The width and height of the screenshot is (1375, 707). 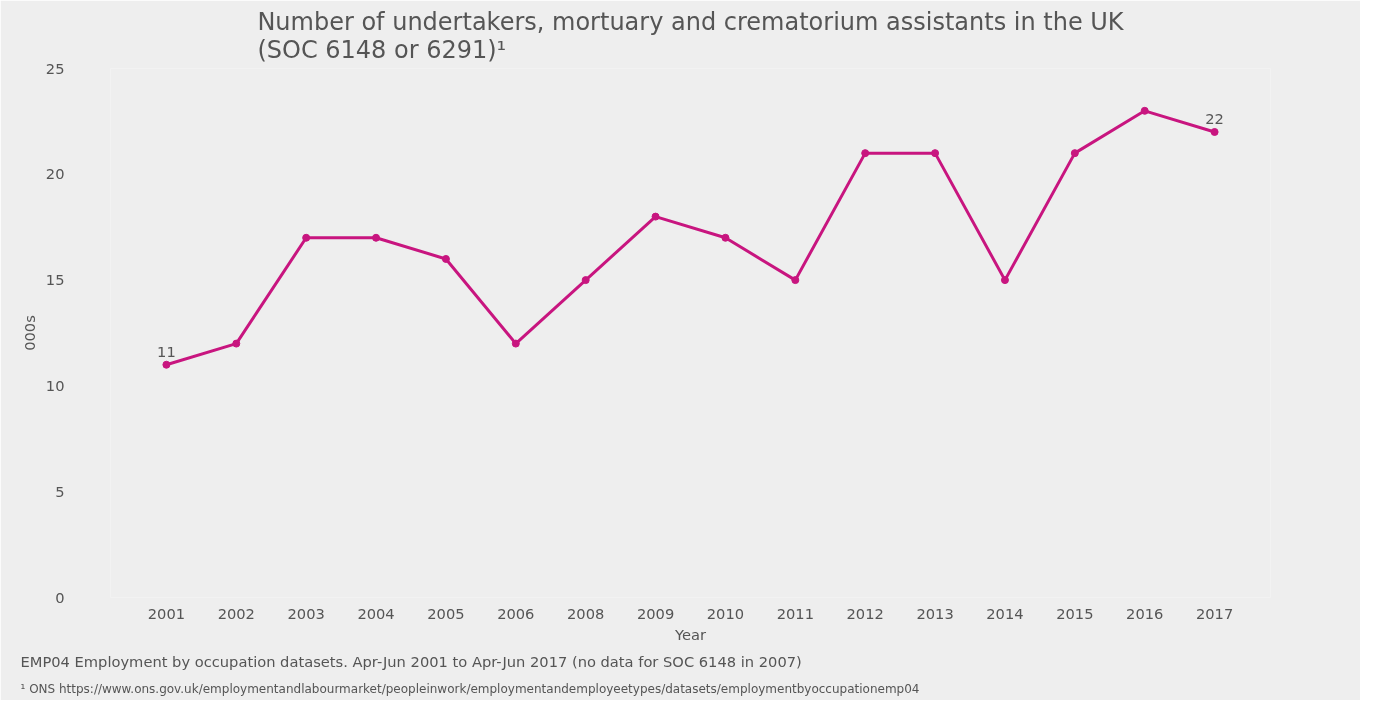 What do you see at coordinates (29, 333) in the screenshot?
I see `y-axis-title: 000s` at bounding box center [29, 333].